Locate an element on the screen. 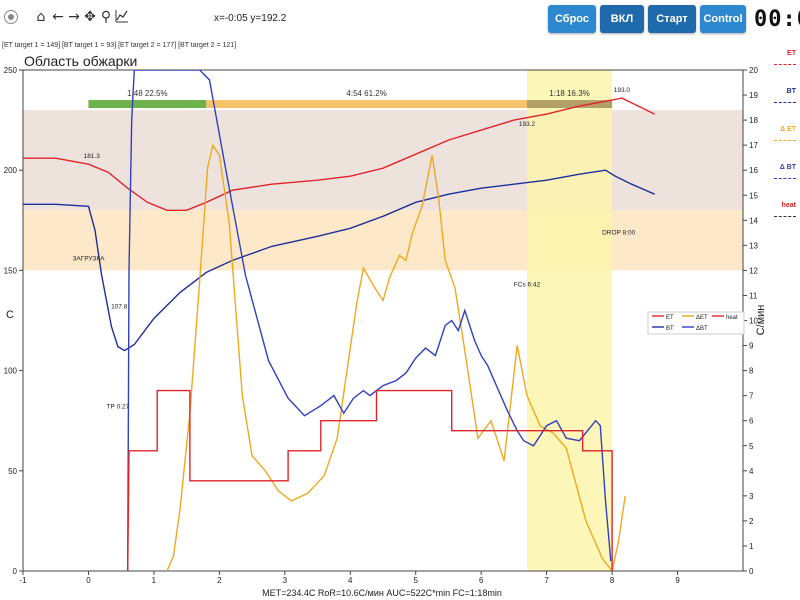  side-legend-et-swatch is located at coordinates (785, 64).